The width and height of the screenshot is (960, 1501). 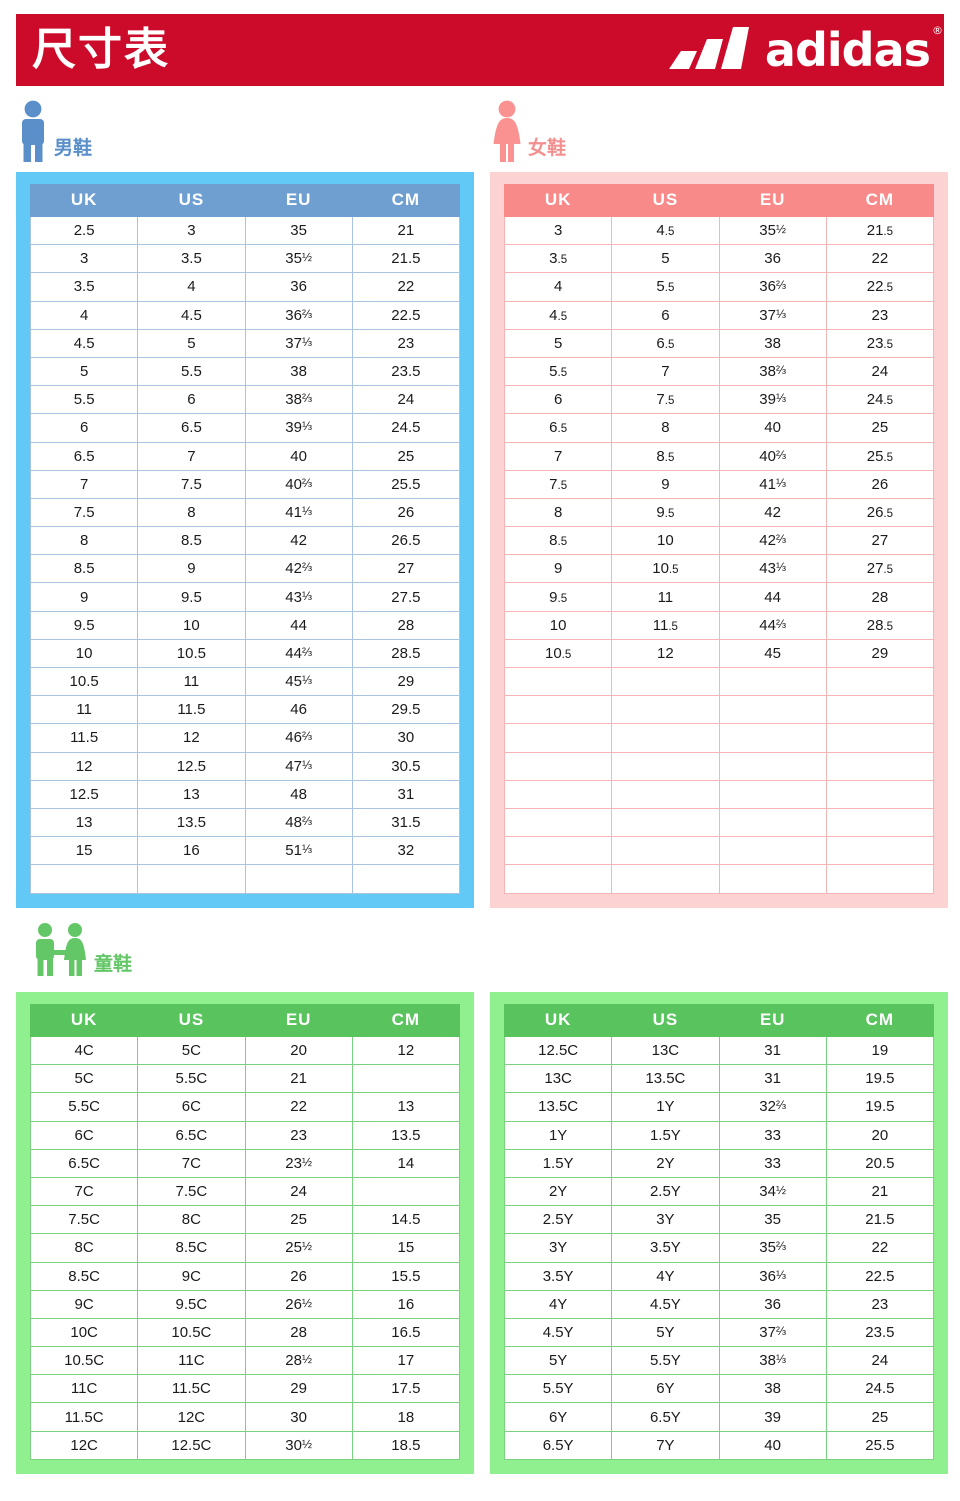 I want to click on cell-eu: 38, so click(x=772, y=1389).